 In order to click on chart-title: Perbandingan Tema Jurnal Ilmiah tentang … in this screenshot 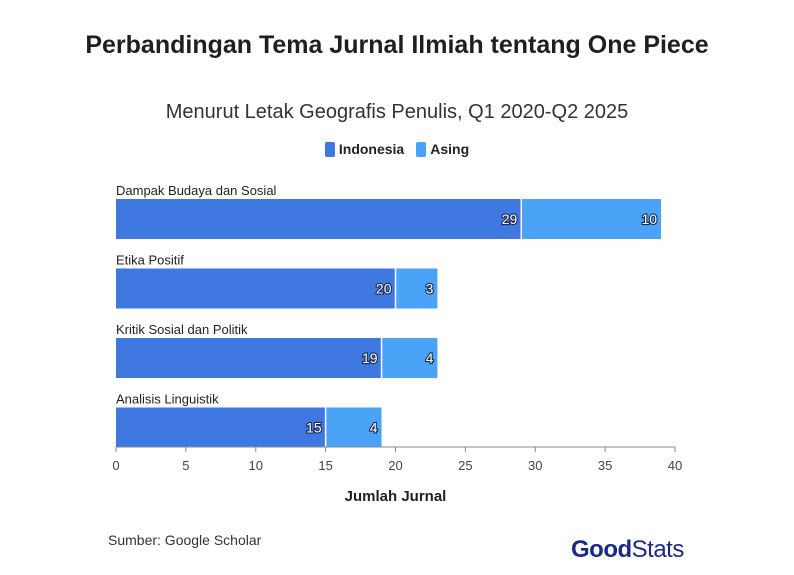, I will do `click(397, 45)`.